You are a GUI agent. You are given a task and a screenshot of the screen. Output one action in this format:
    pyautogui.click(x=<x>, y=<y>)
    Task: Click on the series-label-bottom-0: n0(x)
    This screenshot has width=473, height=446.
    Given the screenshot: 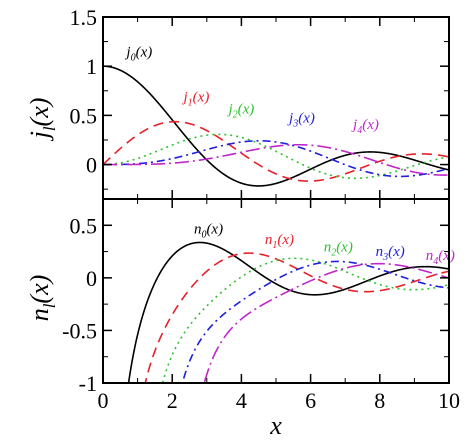 What is the action you would take?
    pyautogui.click(x=208, y=231)
    